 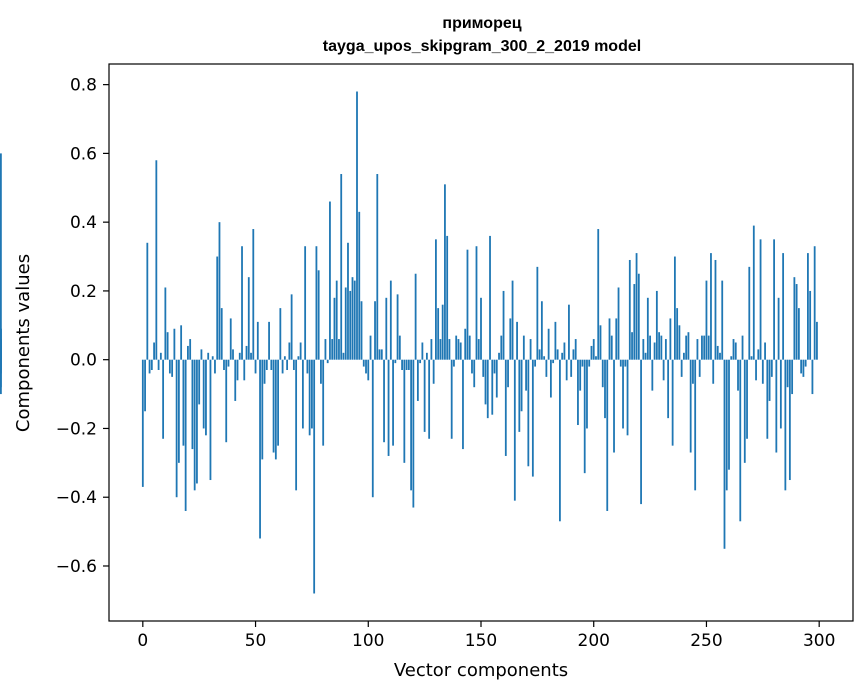 What do you see at coordinates (142, 641) in the screenshot?
I see `x-tick-label: 0` at bounding box center [142, 641].